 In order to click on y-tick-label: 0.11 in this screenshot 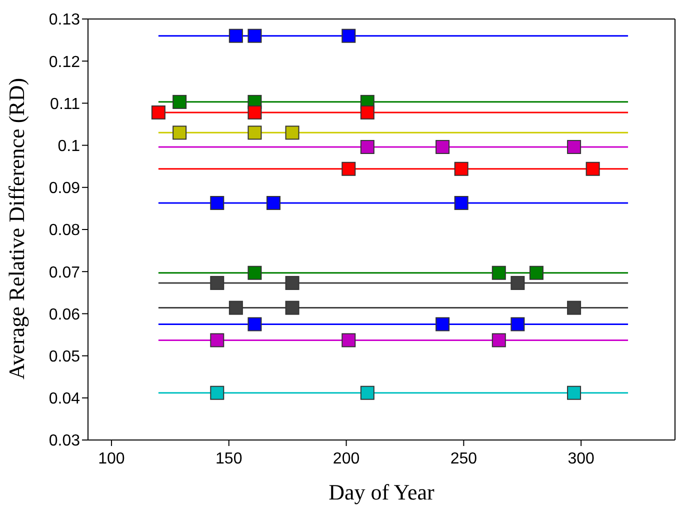, I will do `click(65, 104)`.